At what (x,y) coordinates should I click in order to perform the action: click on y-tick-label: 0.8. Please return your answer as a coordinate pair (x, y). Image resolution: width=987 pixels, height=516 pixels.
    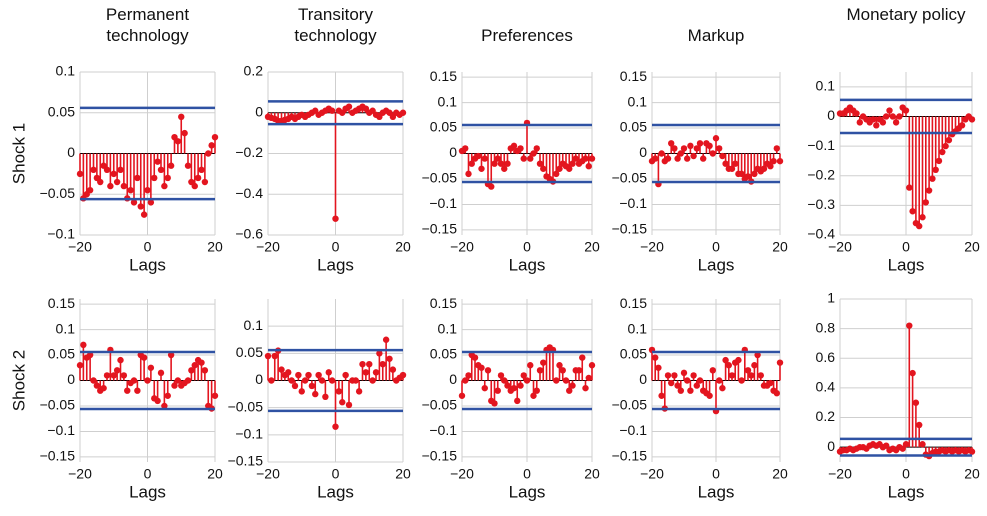
    Looking at the image, I should click on (826, 327).